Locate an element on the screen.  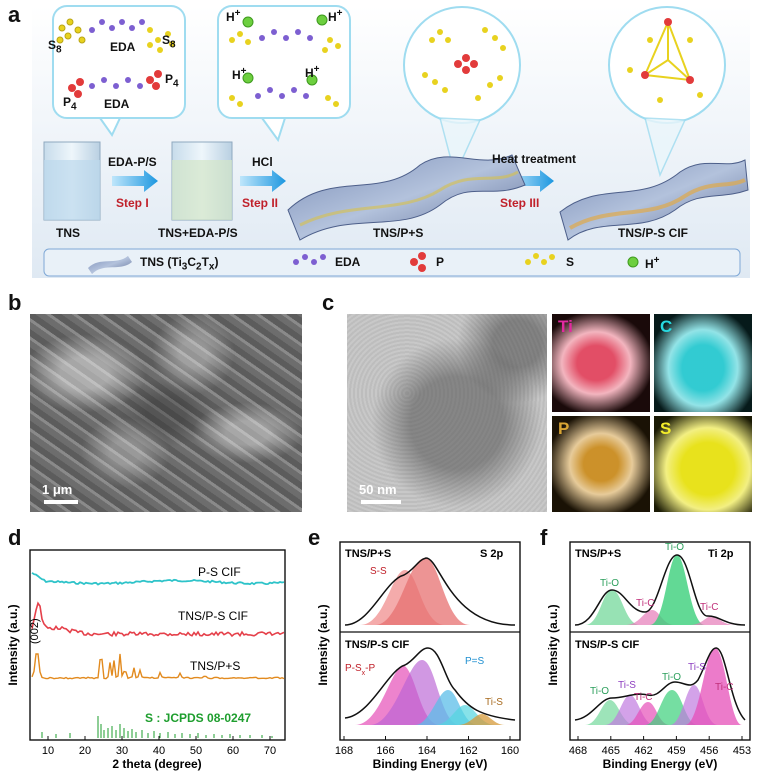
panel-c-label: c is located at coordinates (328, 302).